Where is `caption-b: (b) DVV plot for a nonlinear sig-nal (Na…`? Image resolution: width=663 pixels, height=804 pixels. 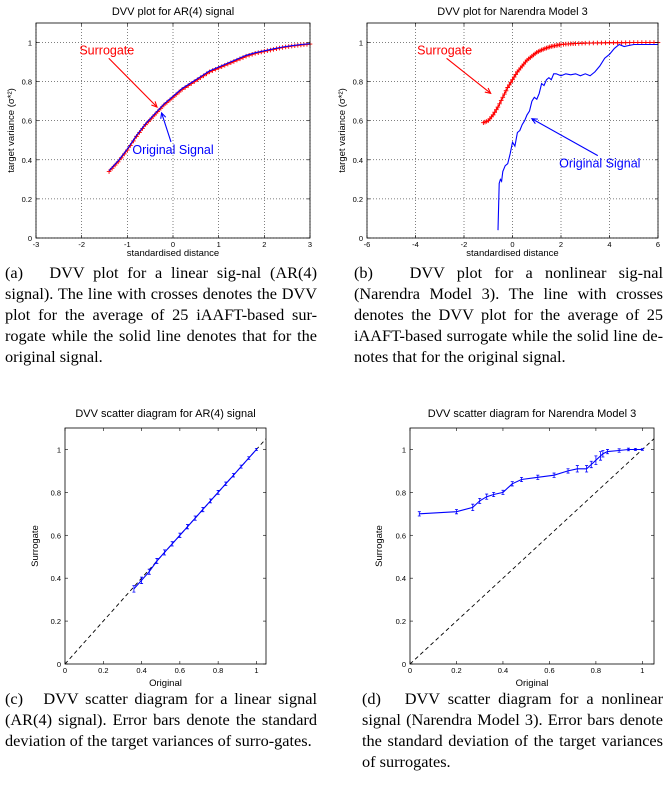 caption-b: (b) DVV plot for a nonlinear sig-nal (Na… is located at coordinates (508, 314).